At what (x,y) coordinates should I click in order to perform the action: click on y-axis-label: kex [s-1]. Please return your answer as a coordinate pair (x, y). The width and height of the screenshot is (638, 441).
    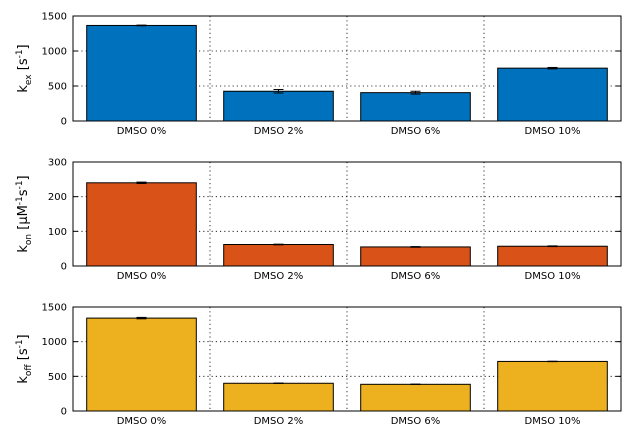
    Looking at the image, I should click on (24, 68).